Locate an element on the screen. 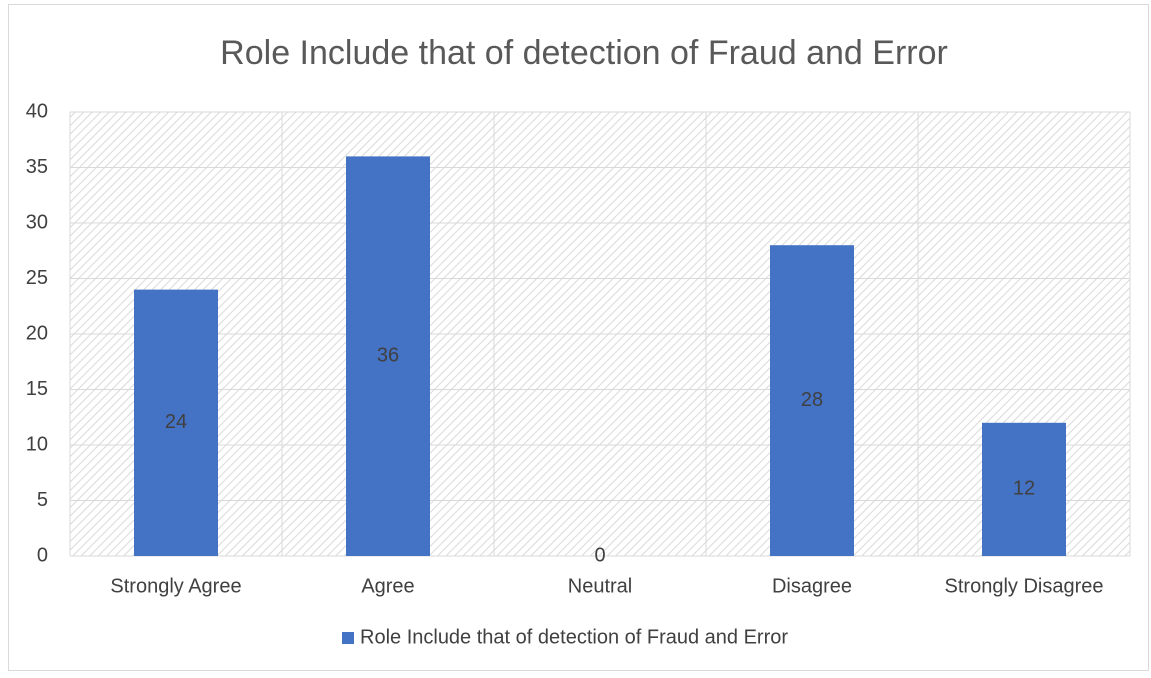 The width and height of the screenshot is (1151, 678). x-tick-label: Agree is located at coordinates (387, 586).